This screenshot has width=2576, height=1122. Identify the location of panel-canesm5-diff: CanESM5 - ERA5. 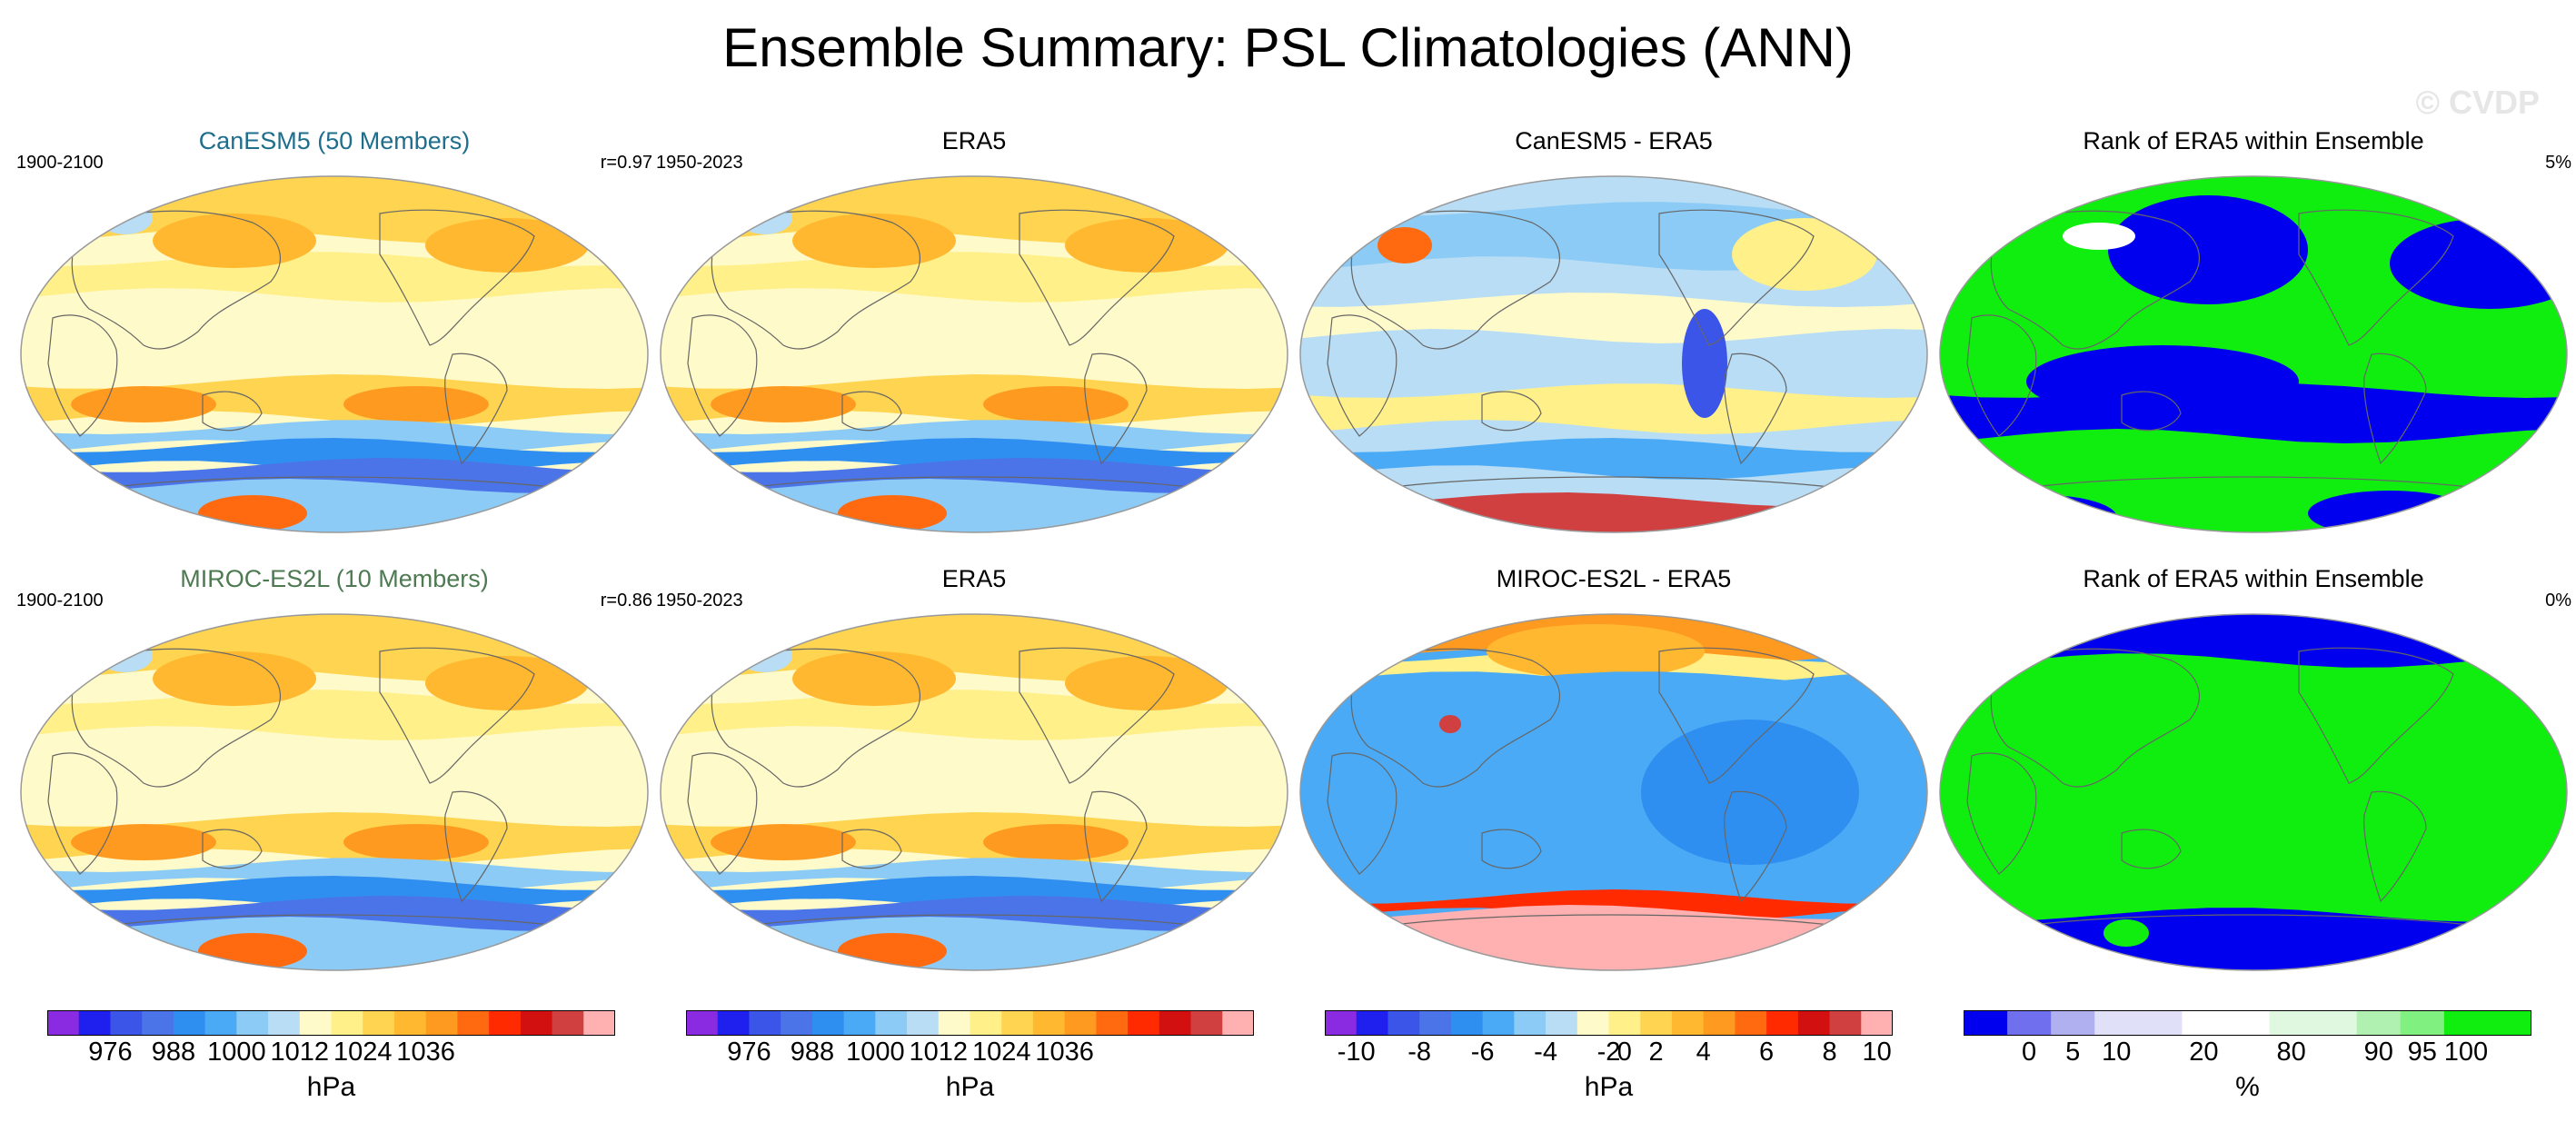
(1614, 330).